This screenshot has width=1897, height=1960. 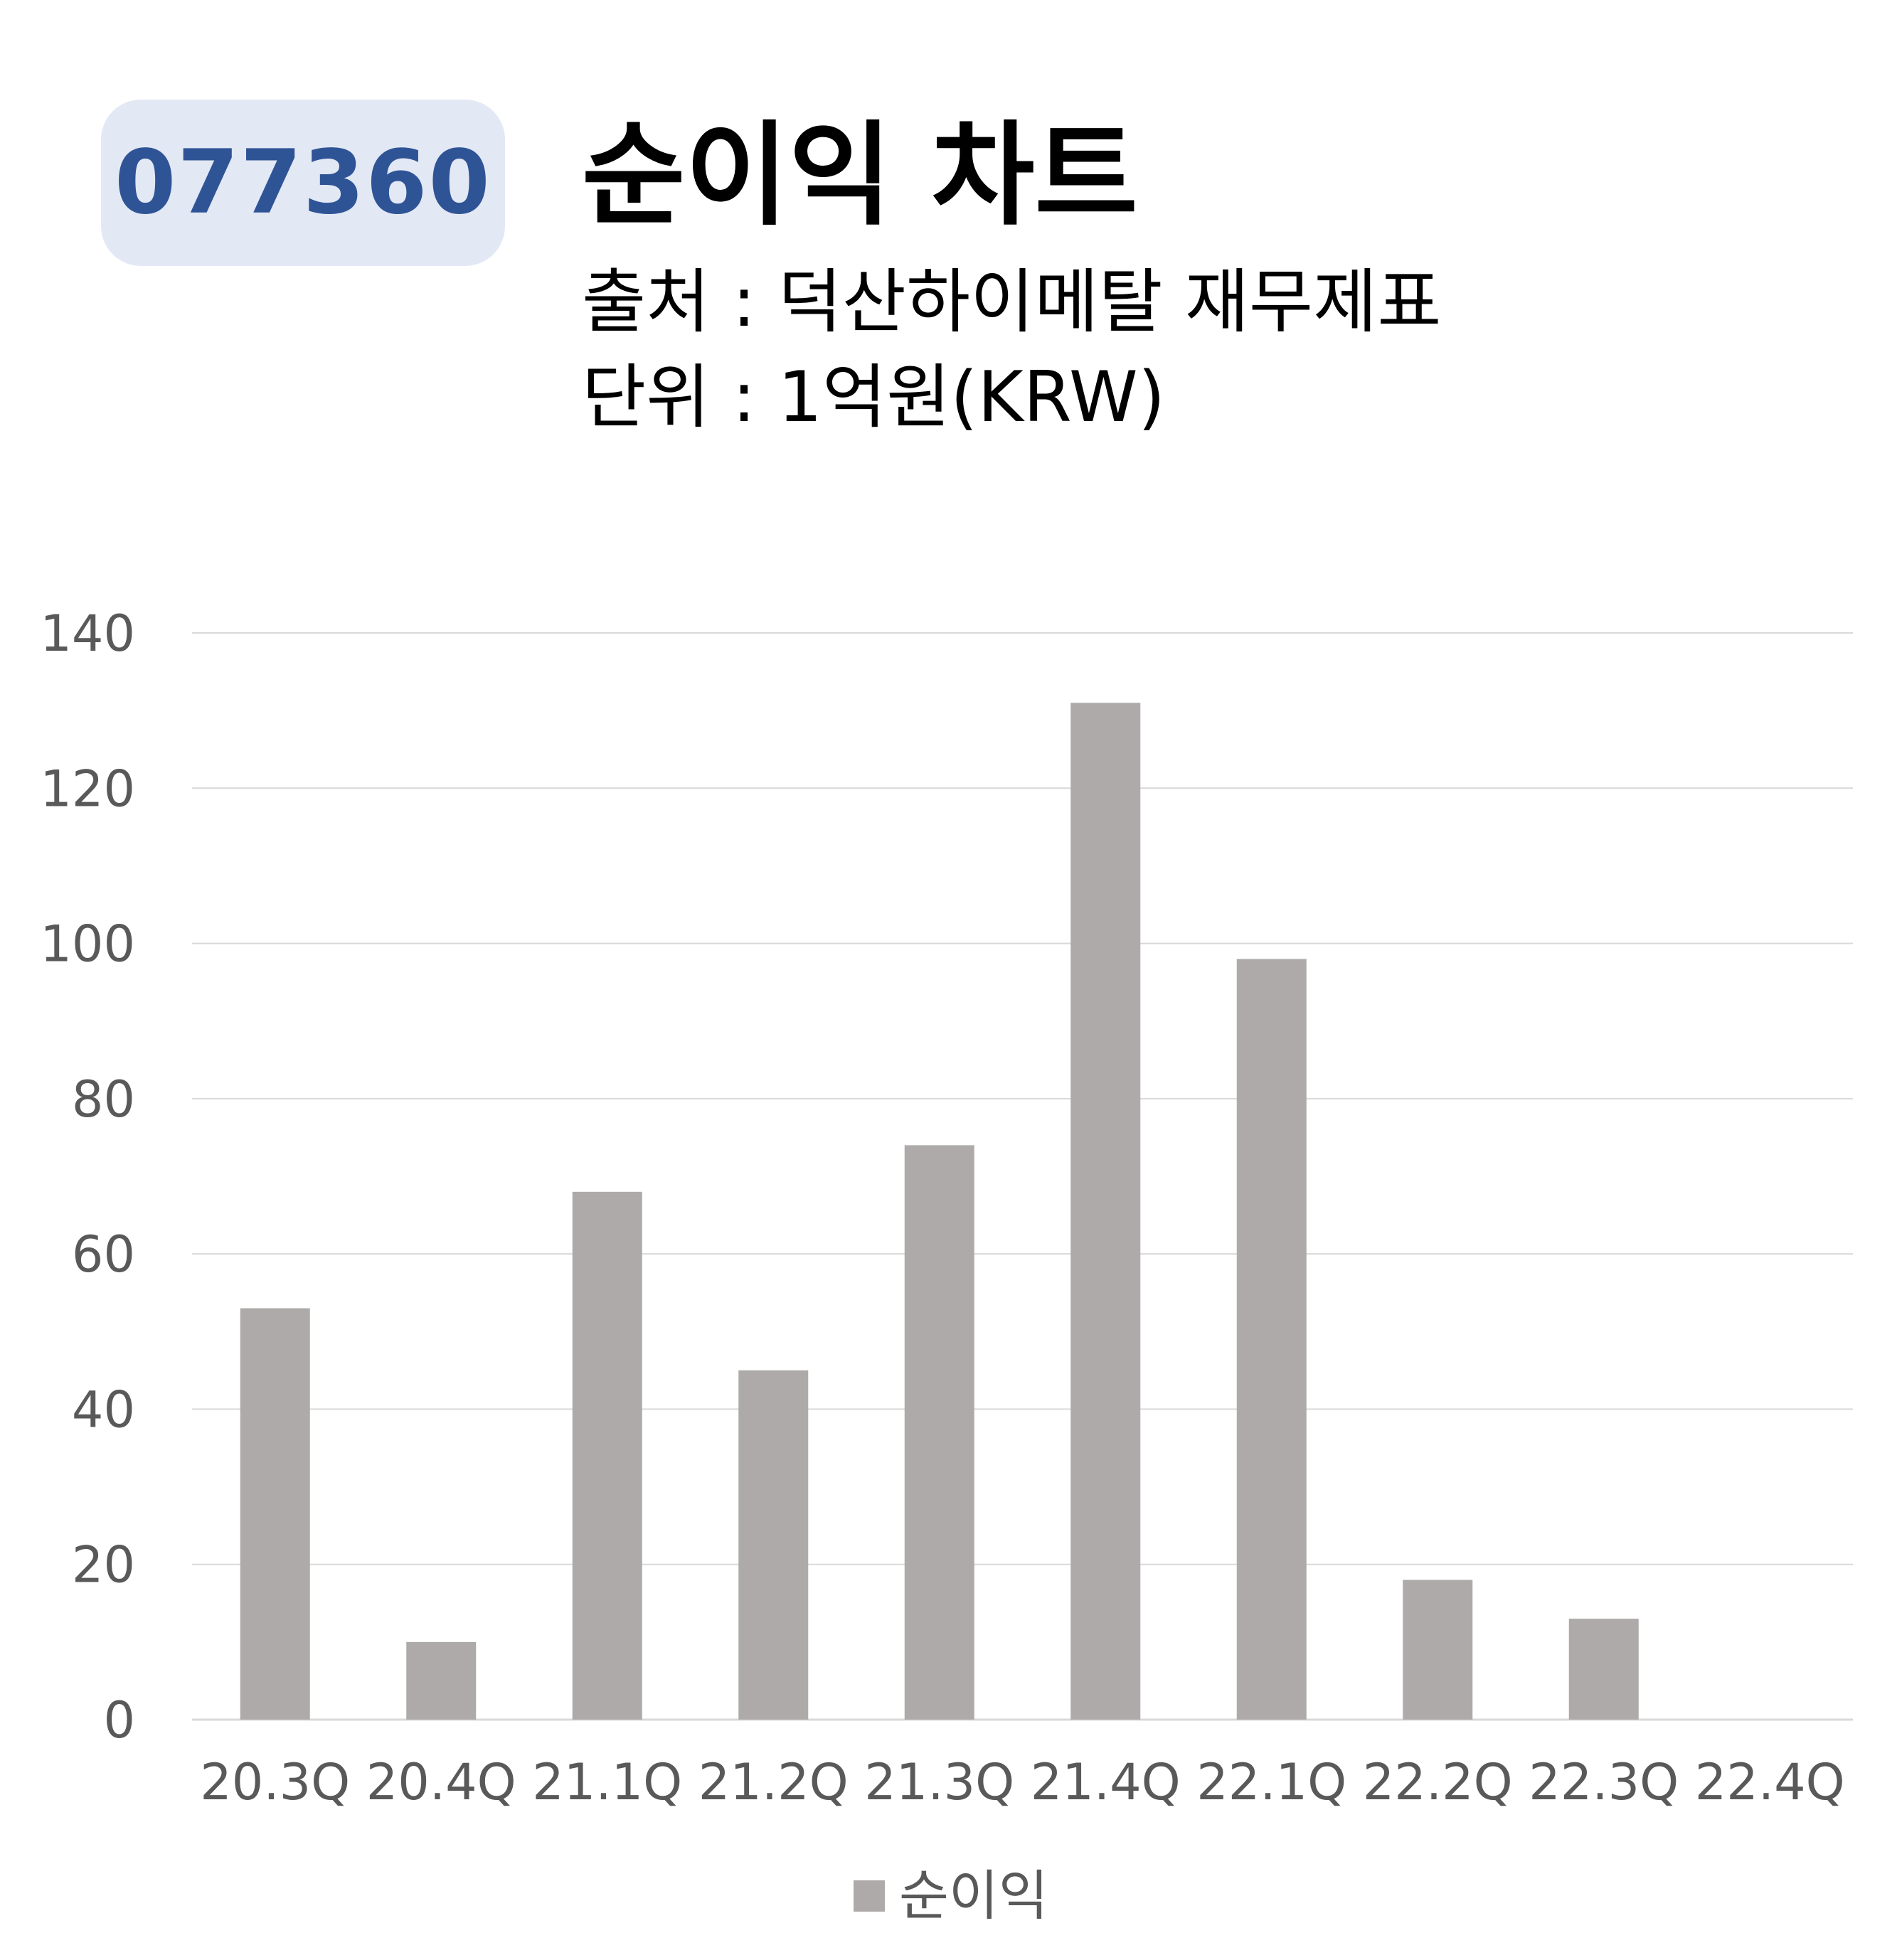 I want to click on chart-source: 출처 : 덕산하이메탈 재무제표, so click(x=1012, y=302).